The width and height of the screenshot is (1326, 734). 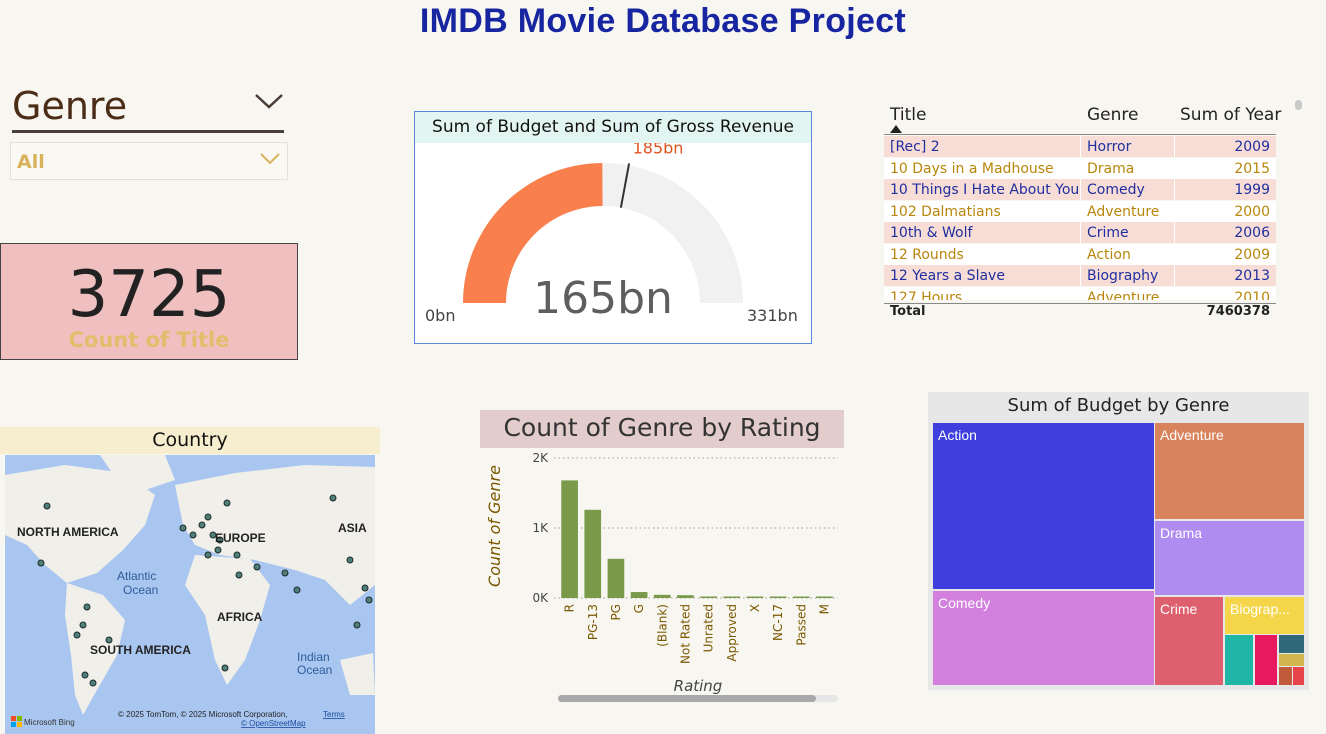 I want to click on bar-unrated, so click(x=708, y=597).